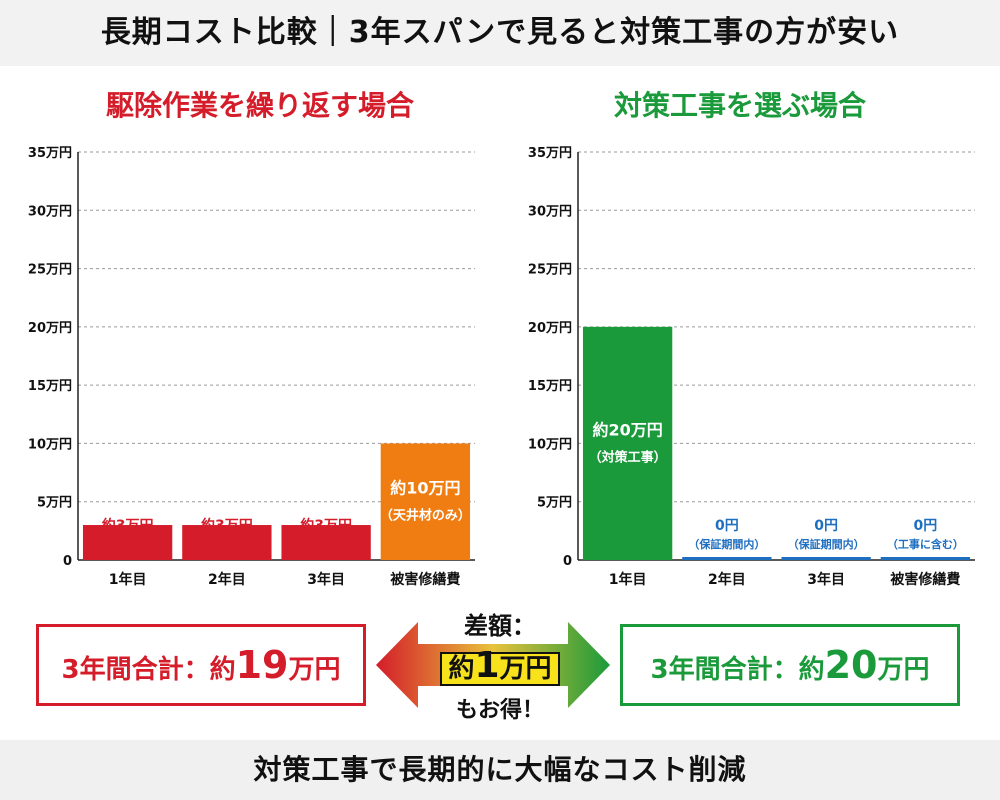 This screenshot has width=1000, height=800. Describe the element at coordinates (525, 669) in the screenshot. I see `difference-suffix: 万円` at that location.